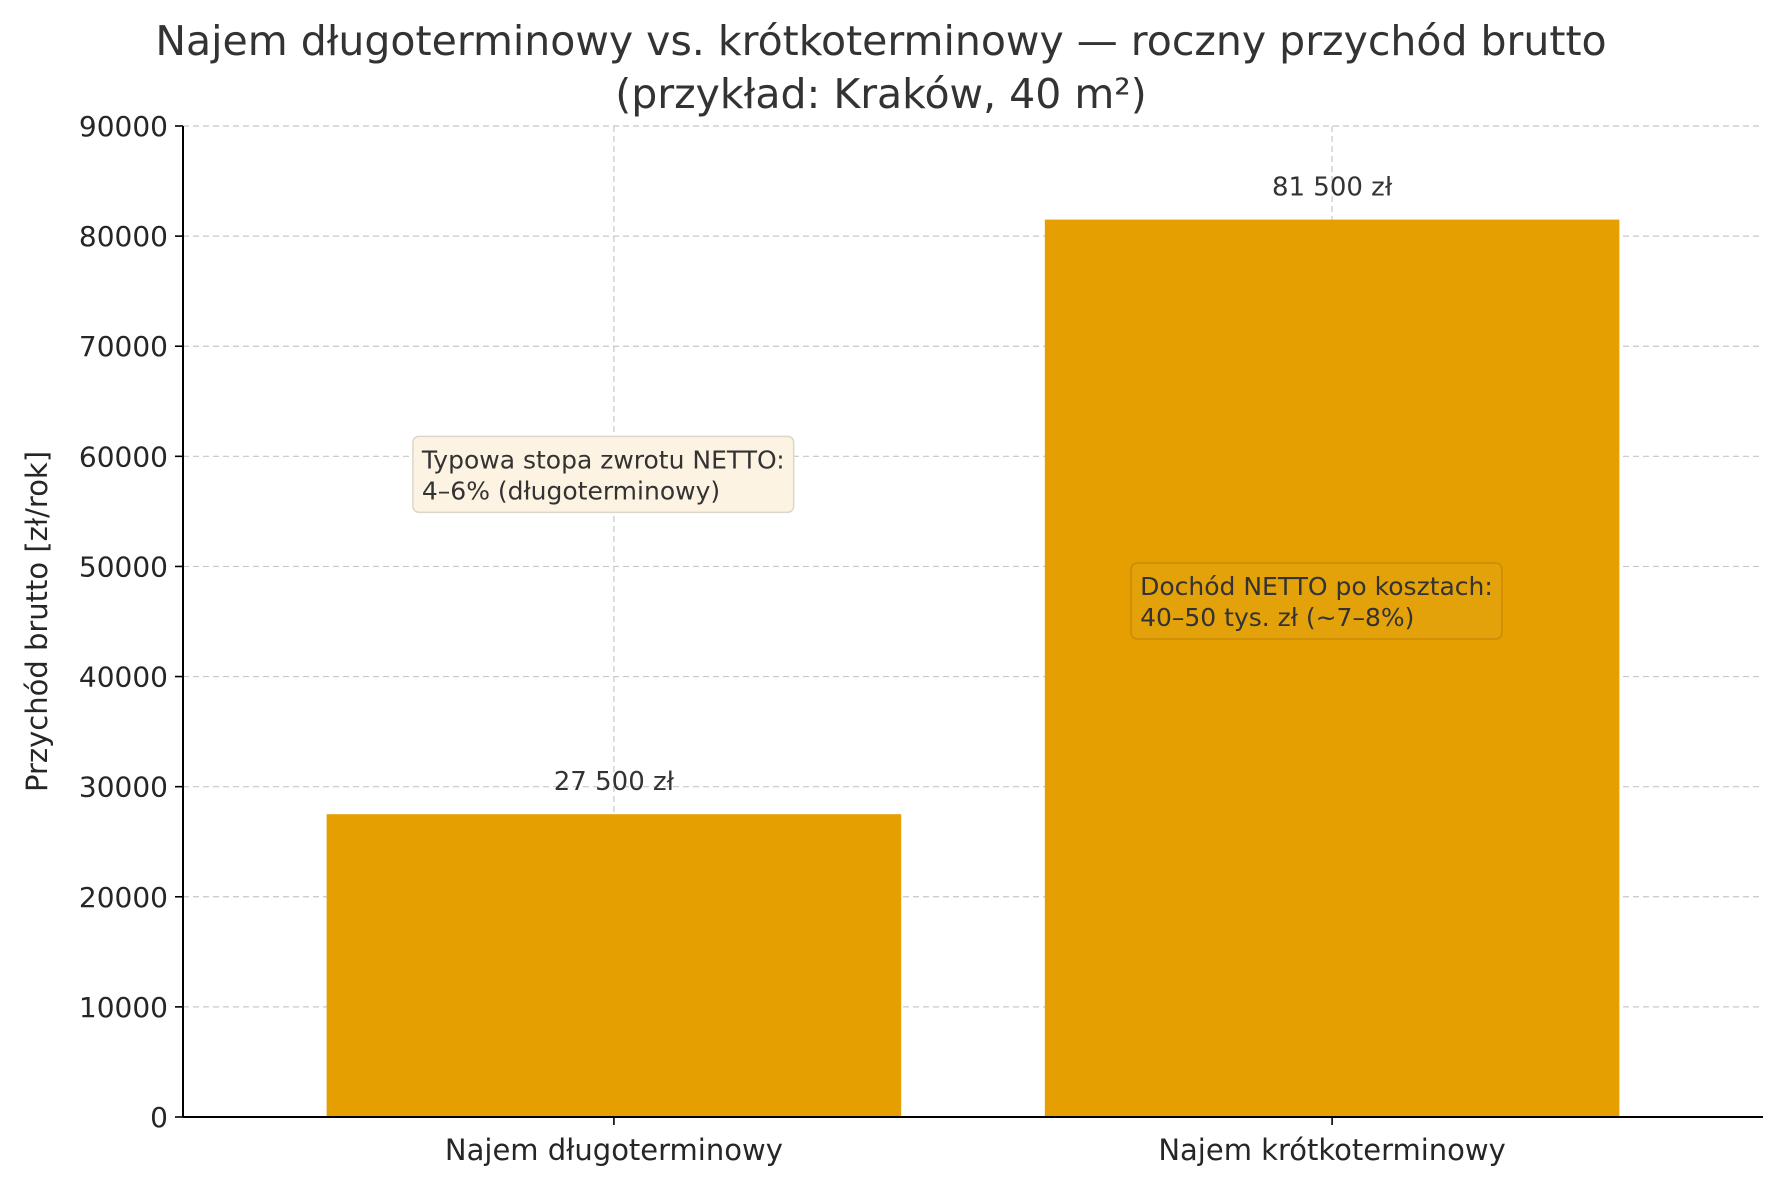 This screenshot has width=1779, height=1180. What do you see at coordinates (123, 346) in the screenshot?
I see `y-tick-label: 70000` at bounding box center [123, 346].